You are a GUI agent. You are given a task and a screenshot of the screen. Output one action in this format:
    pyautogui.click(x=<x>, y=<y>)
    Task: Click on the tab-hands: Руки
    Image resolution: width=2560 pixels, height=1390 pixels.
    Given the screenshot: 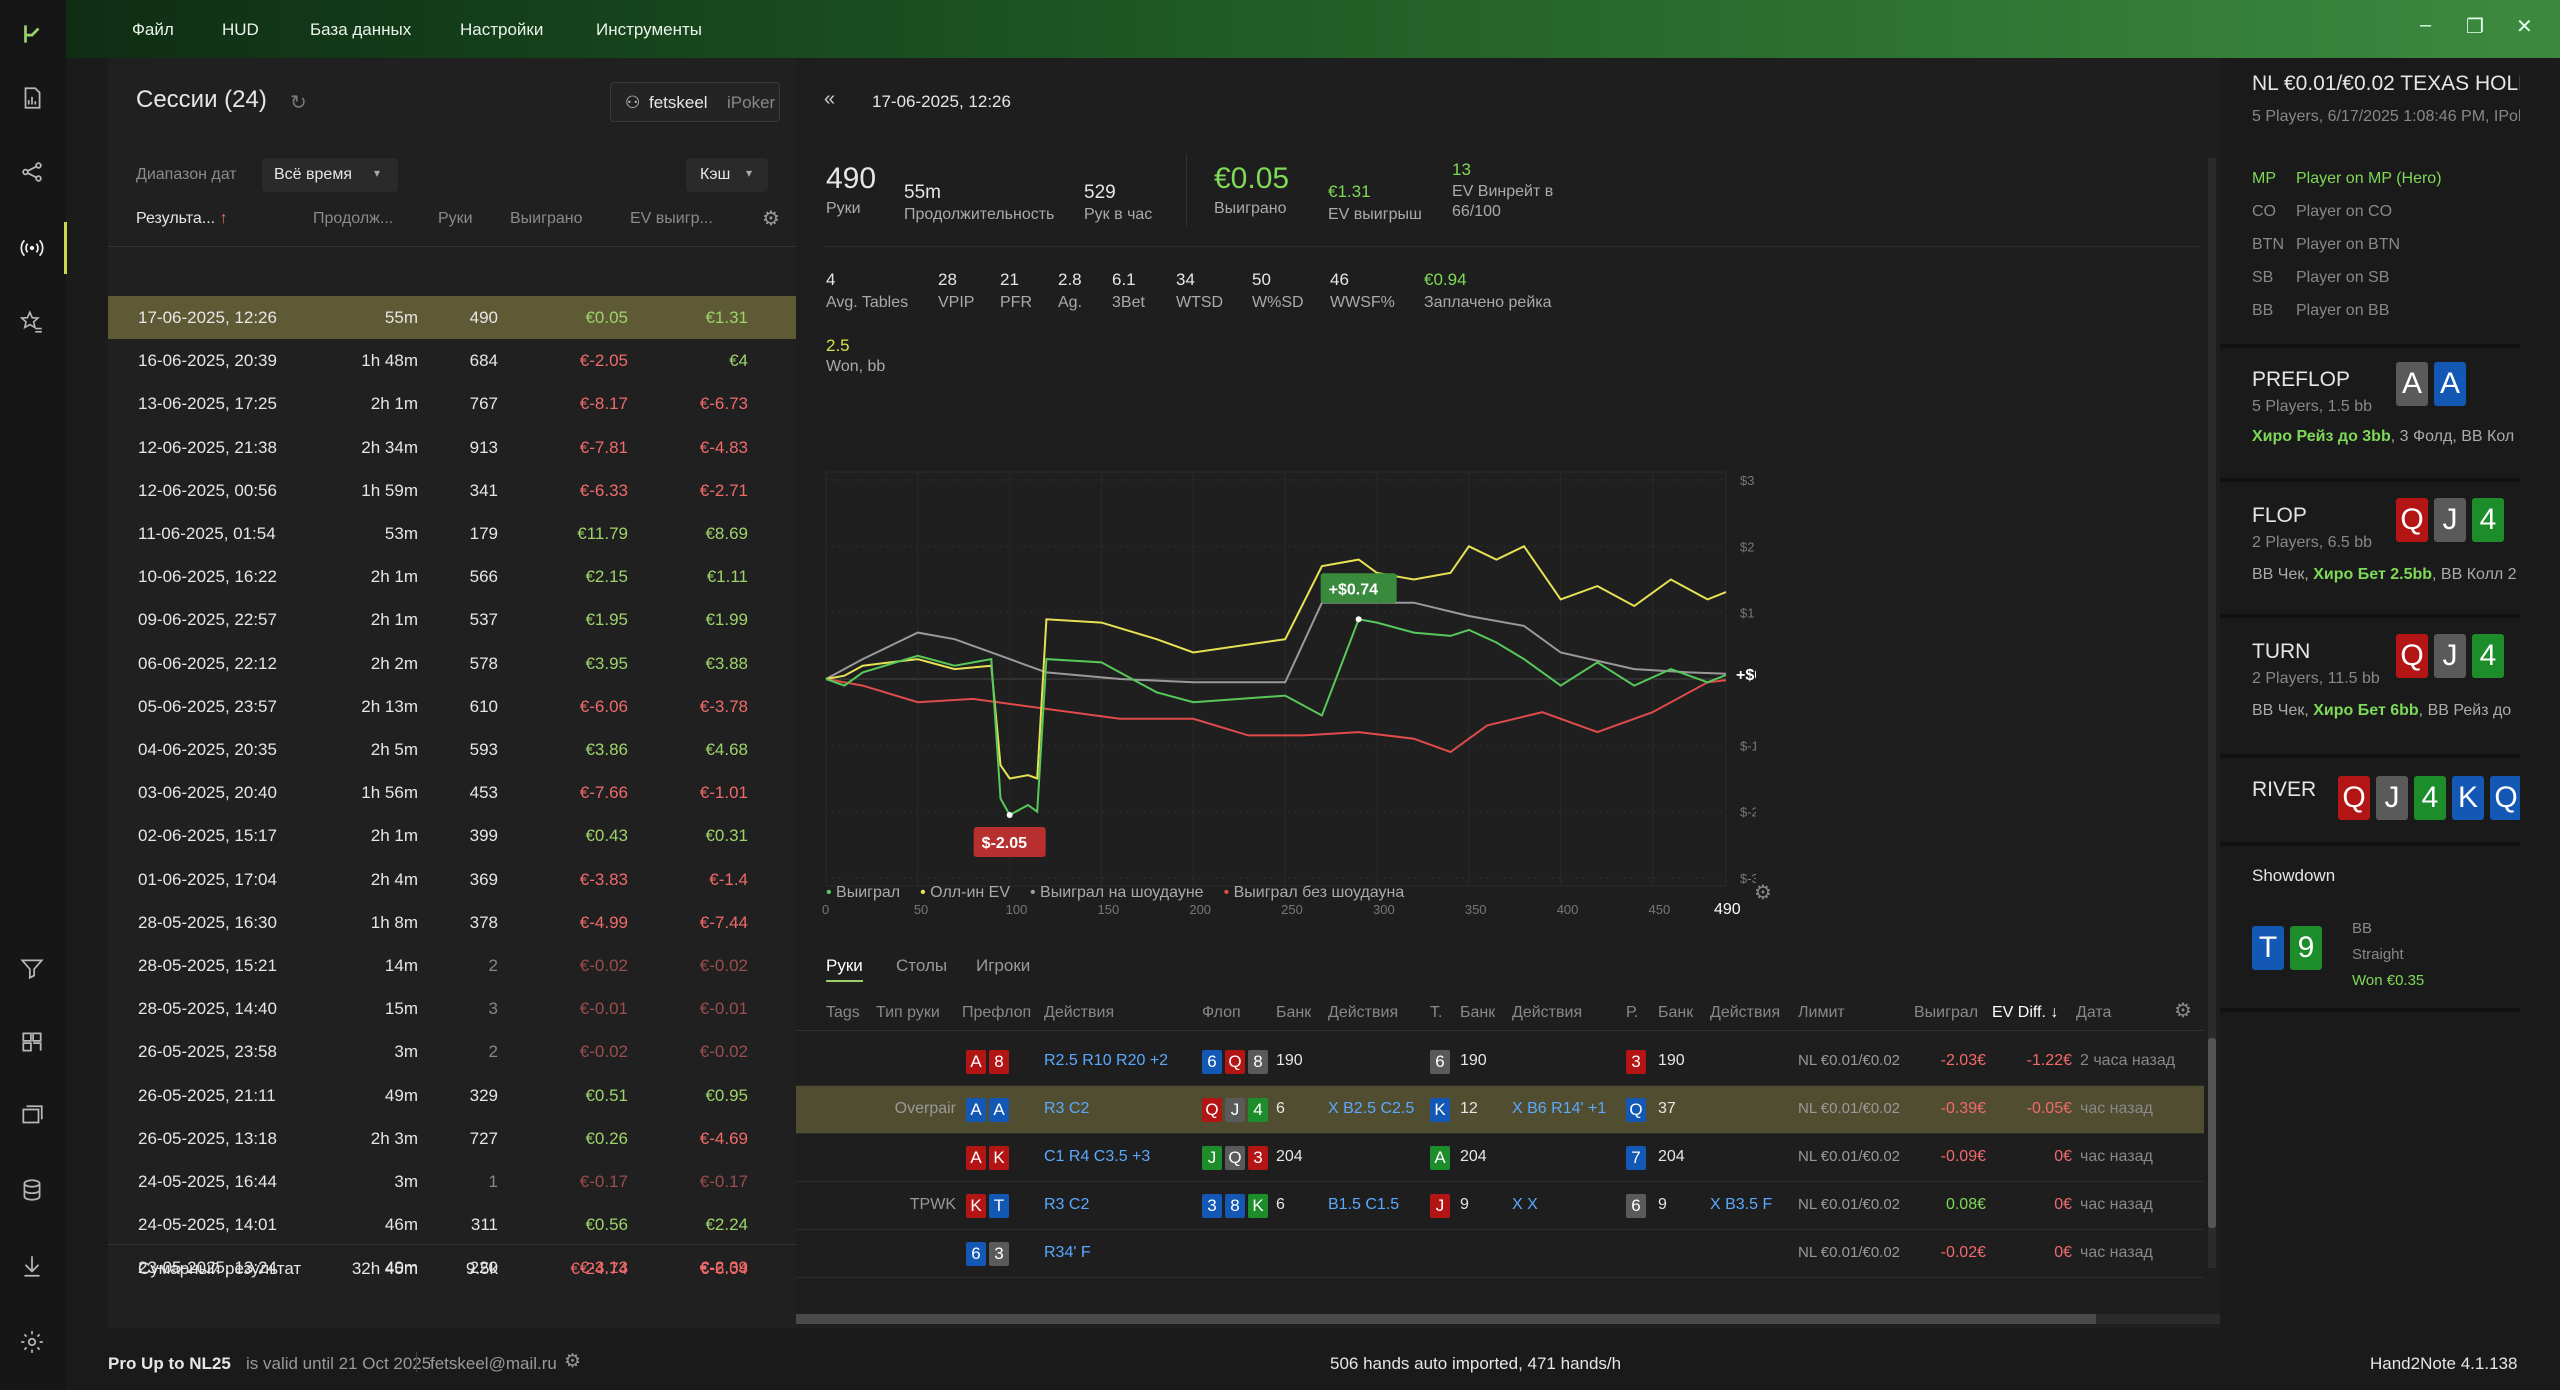 What is the action you would take?
    pyautogui.click(x=844, y=969)
    